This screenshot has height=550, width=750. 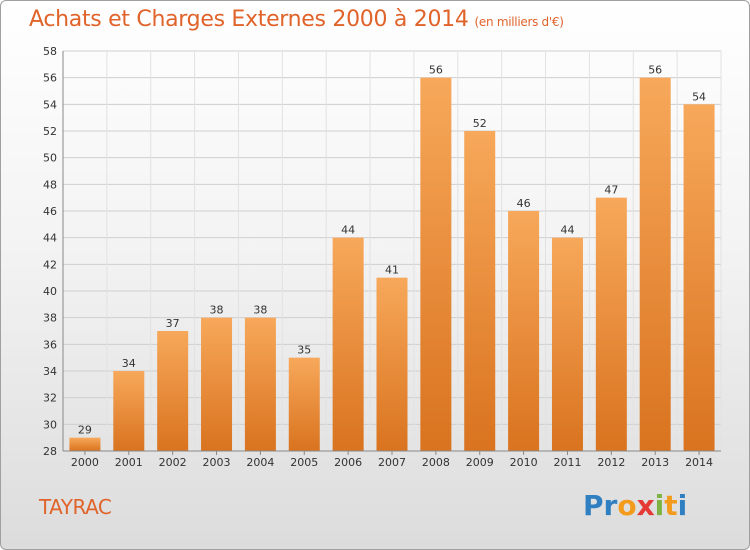 I want to click on data-label-2002: 37, so click(x=173, y=323).